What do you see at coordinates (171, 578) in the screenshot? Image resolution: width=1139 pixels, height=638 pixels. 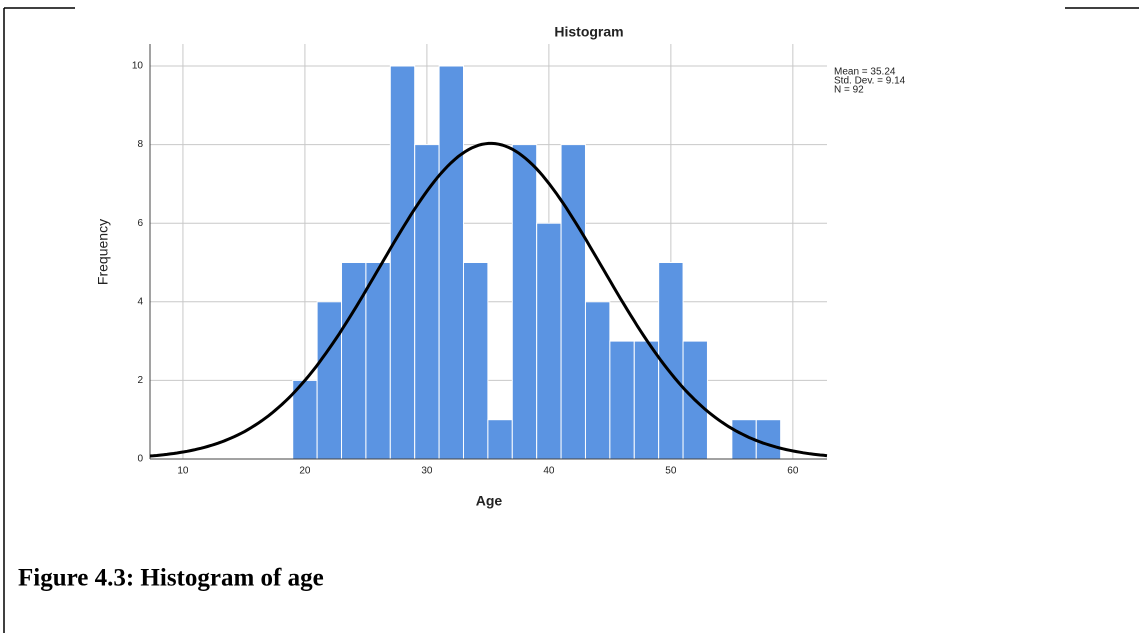 I see `caption: Figure 4.3: Histogram of age` at bounding box center [171, 578].